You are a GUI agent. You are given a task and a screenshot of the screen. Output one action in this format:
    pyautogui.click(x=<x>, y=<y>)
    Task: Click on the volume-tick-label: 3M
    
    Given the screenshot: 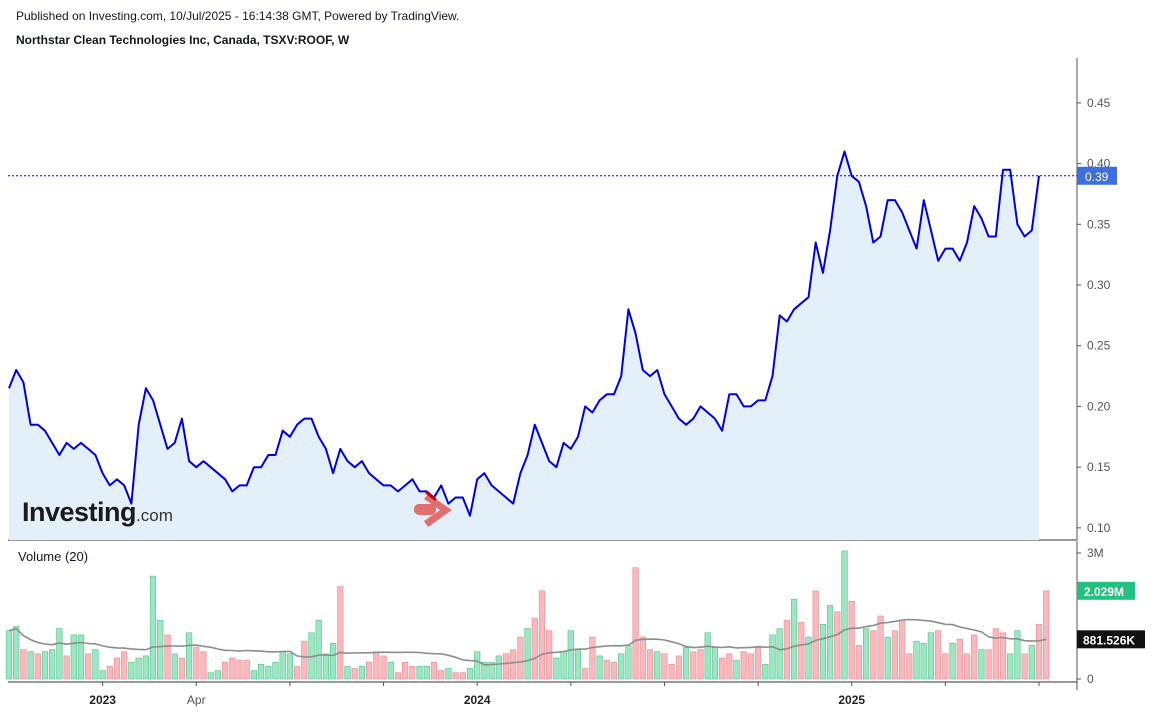 What is the action you would take?
    pyautogui.click(x=1095, y=553)
    